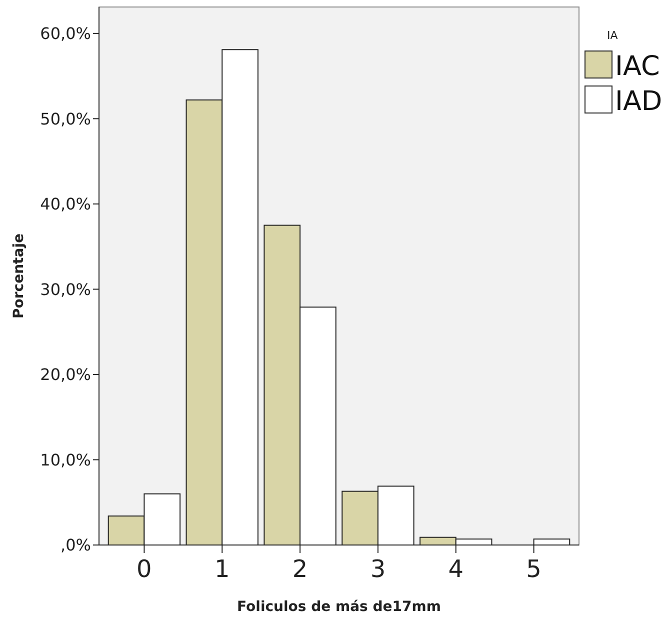 The width and height of the screenshot is (667, 618). I want to click on y-tick-label: ,0%, so click(75, 545).